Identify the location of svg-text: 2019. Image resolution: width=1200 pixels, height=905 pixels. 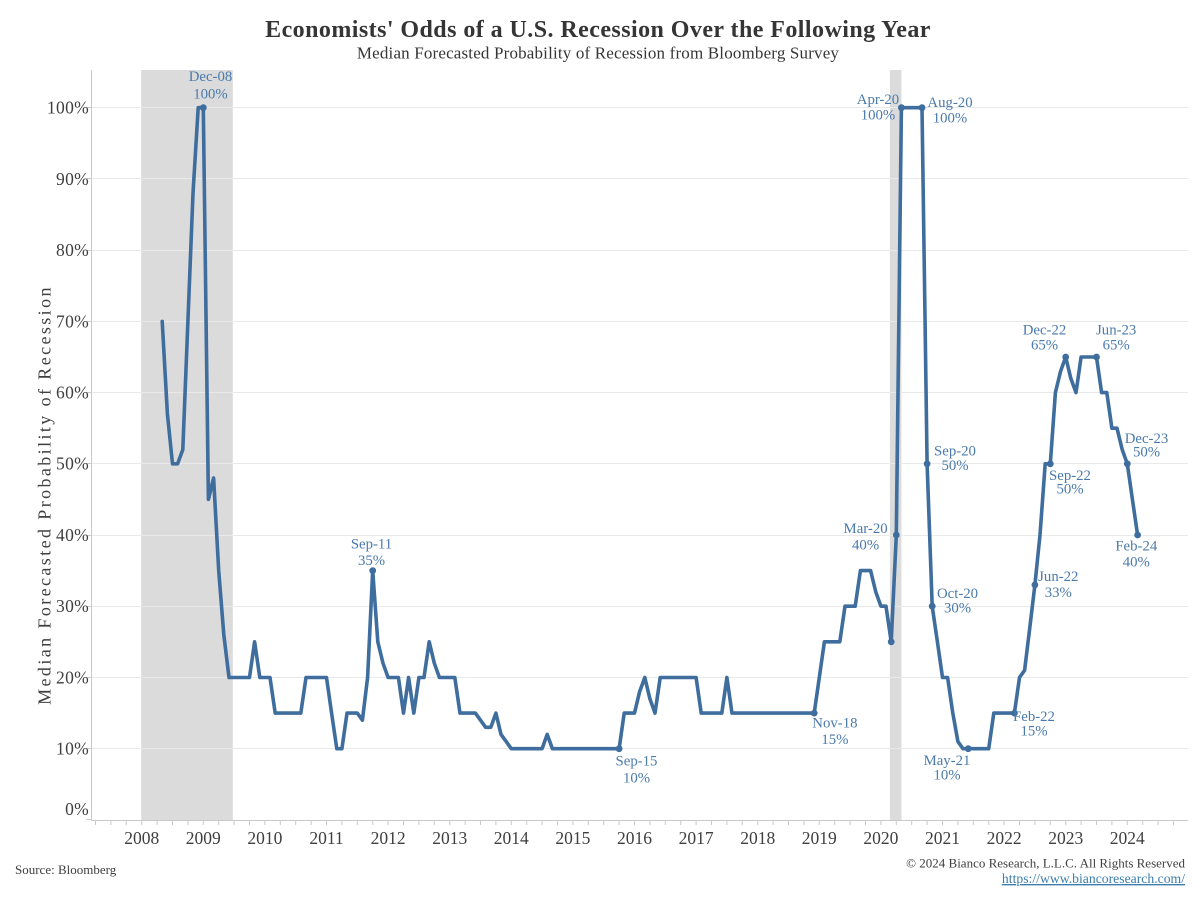
(819, 838).